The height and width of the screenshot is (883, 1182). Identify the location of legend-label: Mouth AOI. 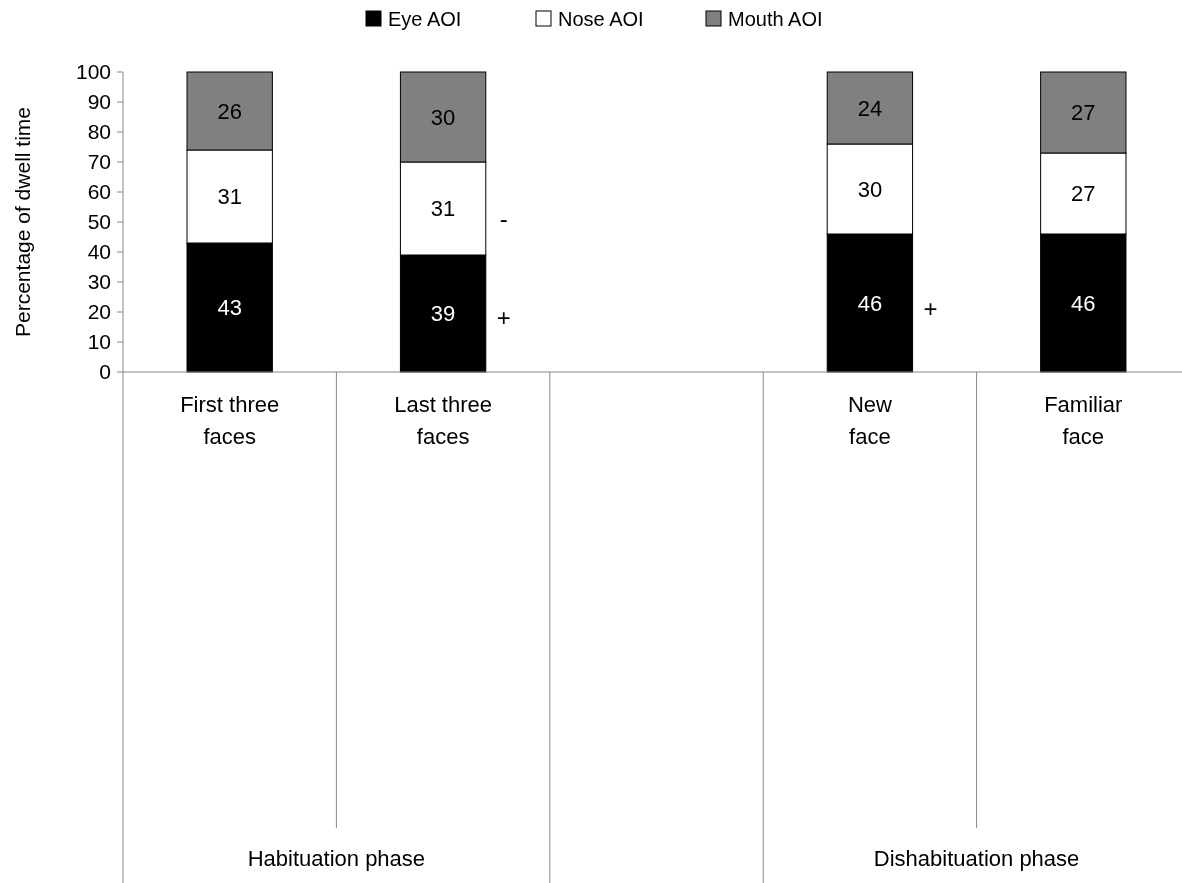
(775, 19).